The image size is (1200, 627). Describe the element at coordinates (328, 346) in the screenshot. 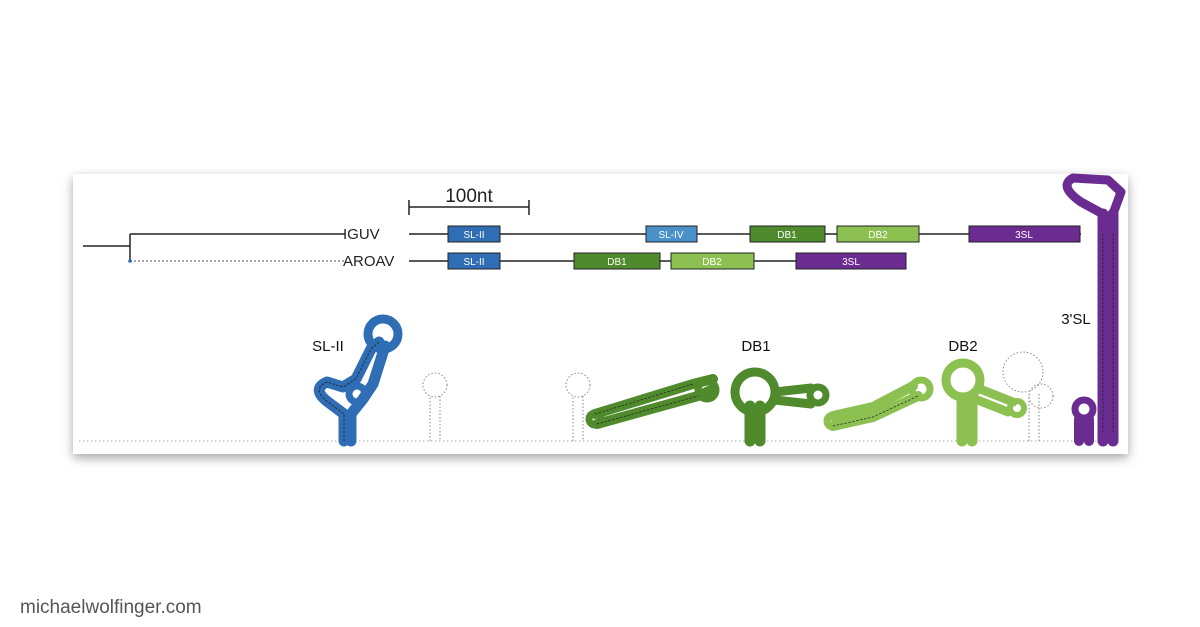

I see `label-sl2: SL-II` at that location.